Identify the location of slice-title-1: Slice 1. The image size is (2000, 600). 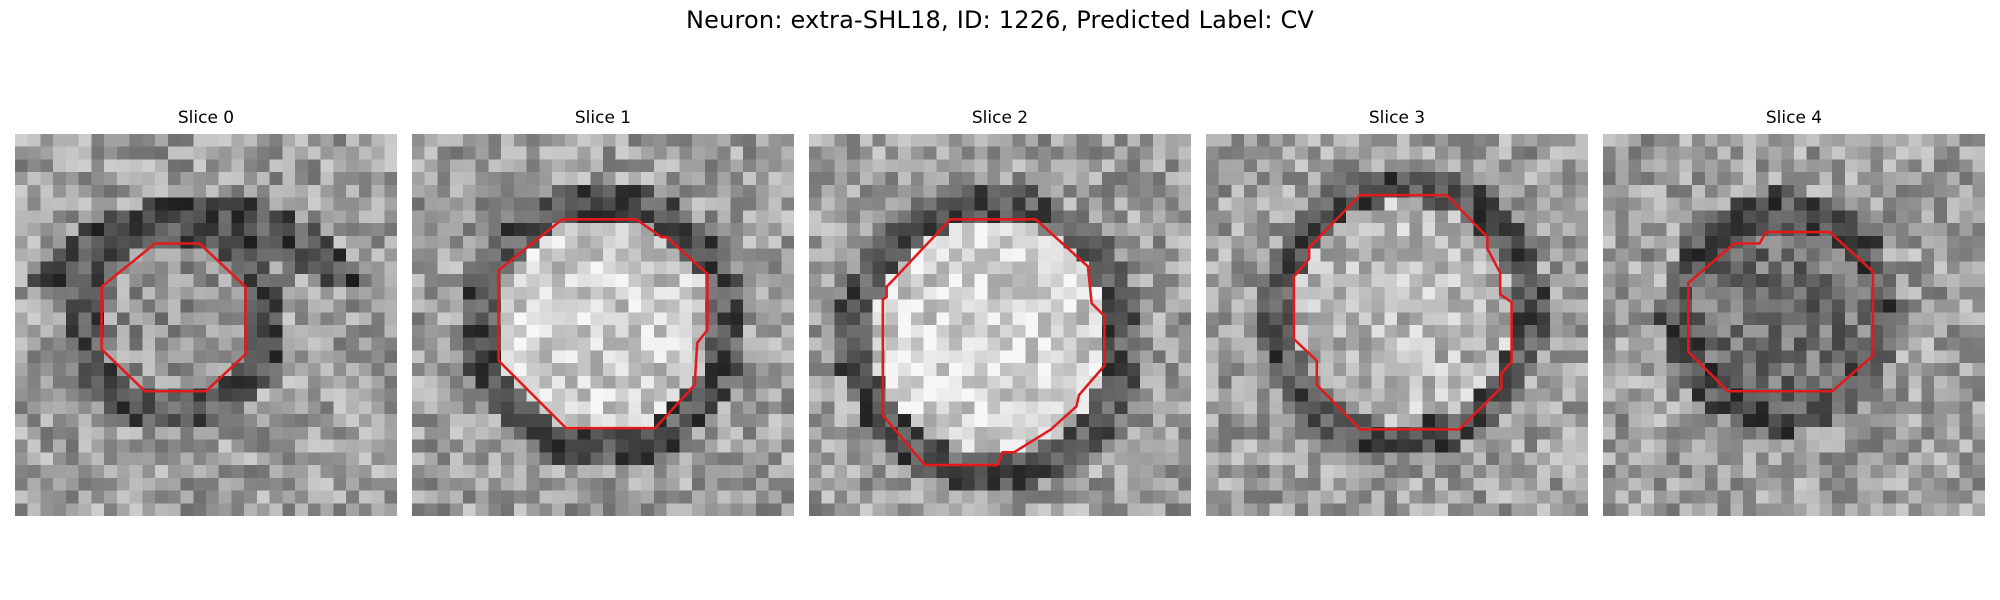
(603, 118).